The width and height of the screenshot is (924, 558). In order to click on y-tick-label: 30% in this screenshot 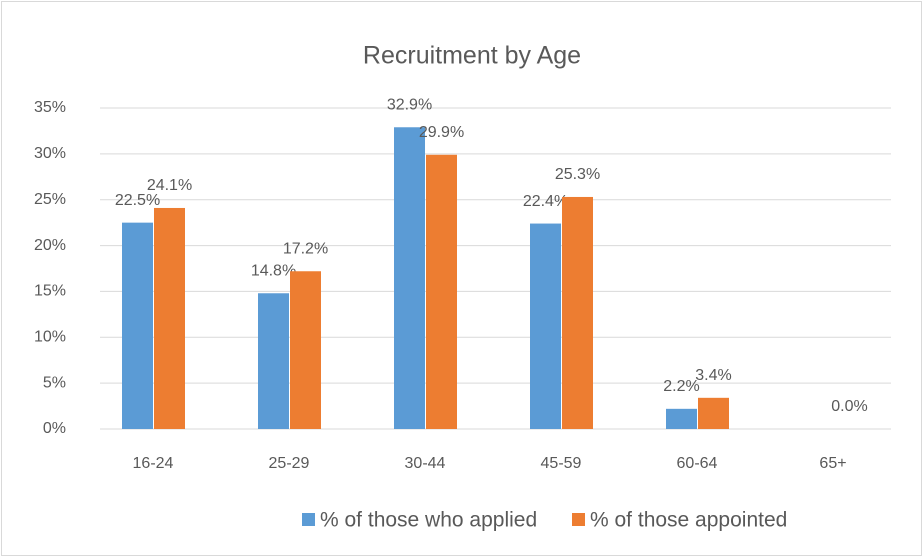, I will do `click(50, 153)`.